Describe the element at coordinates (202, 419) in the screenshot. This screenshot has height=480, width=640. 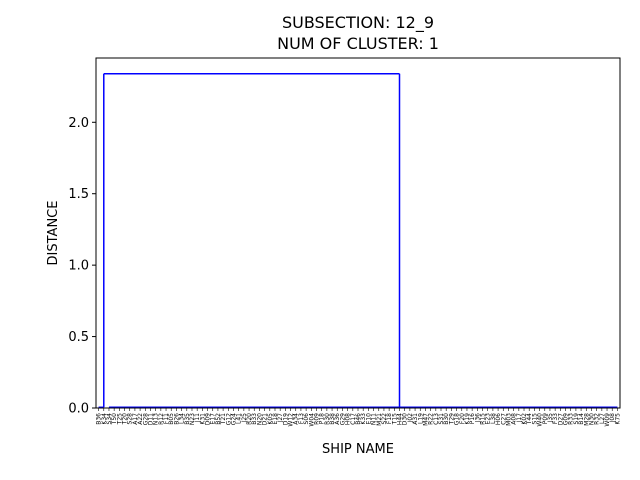
I see `leaf-label: K31` at that location.